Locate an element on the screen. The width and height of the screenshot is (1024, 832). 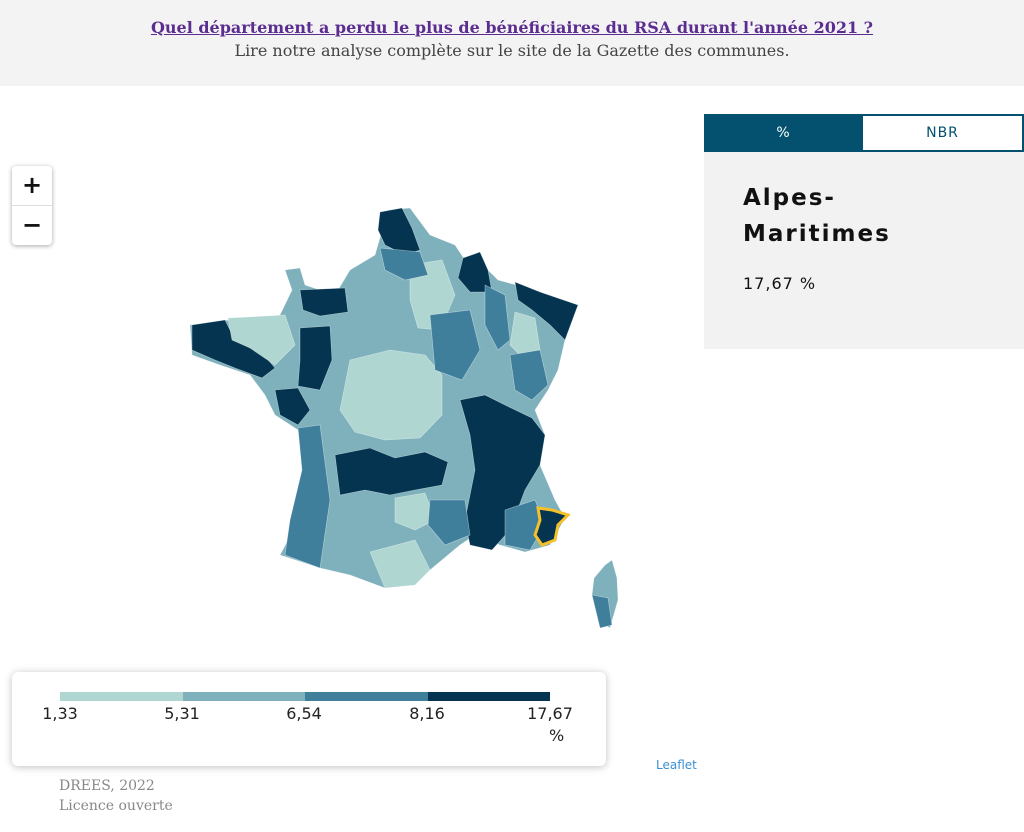
dept-mid-picardie is located at coordinates (404, 264).